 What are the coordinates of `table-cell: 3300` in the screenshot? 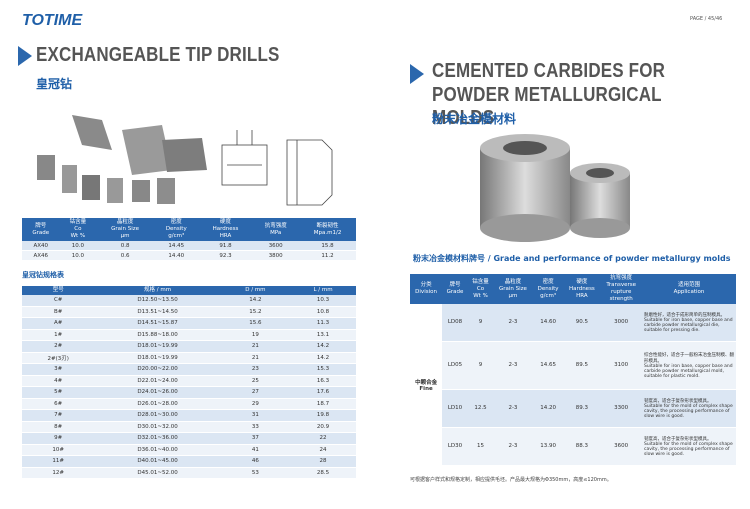 It's located at (621, 408).